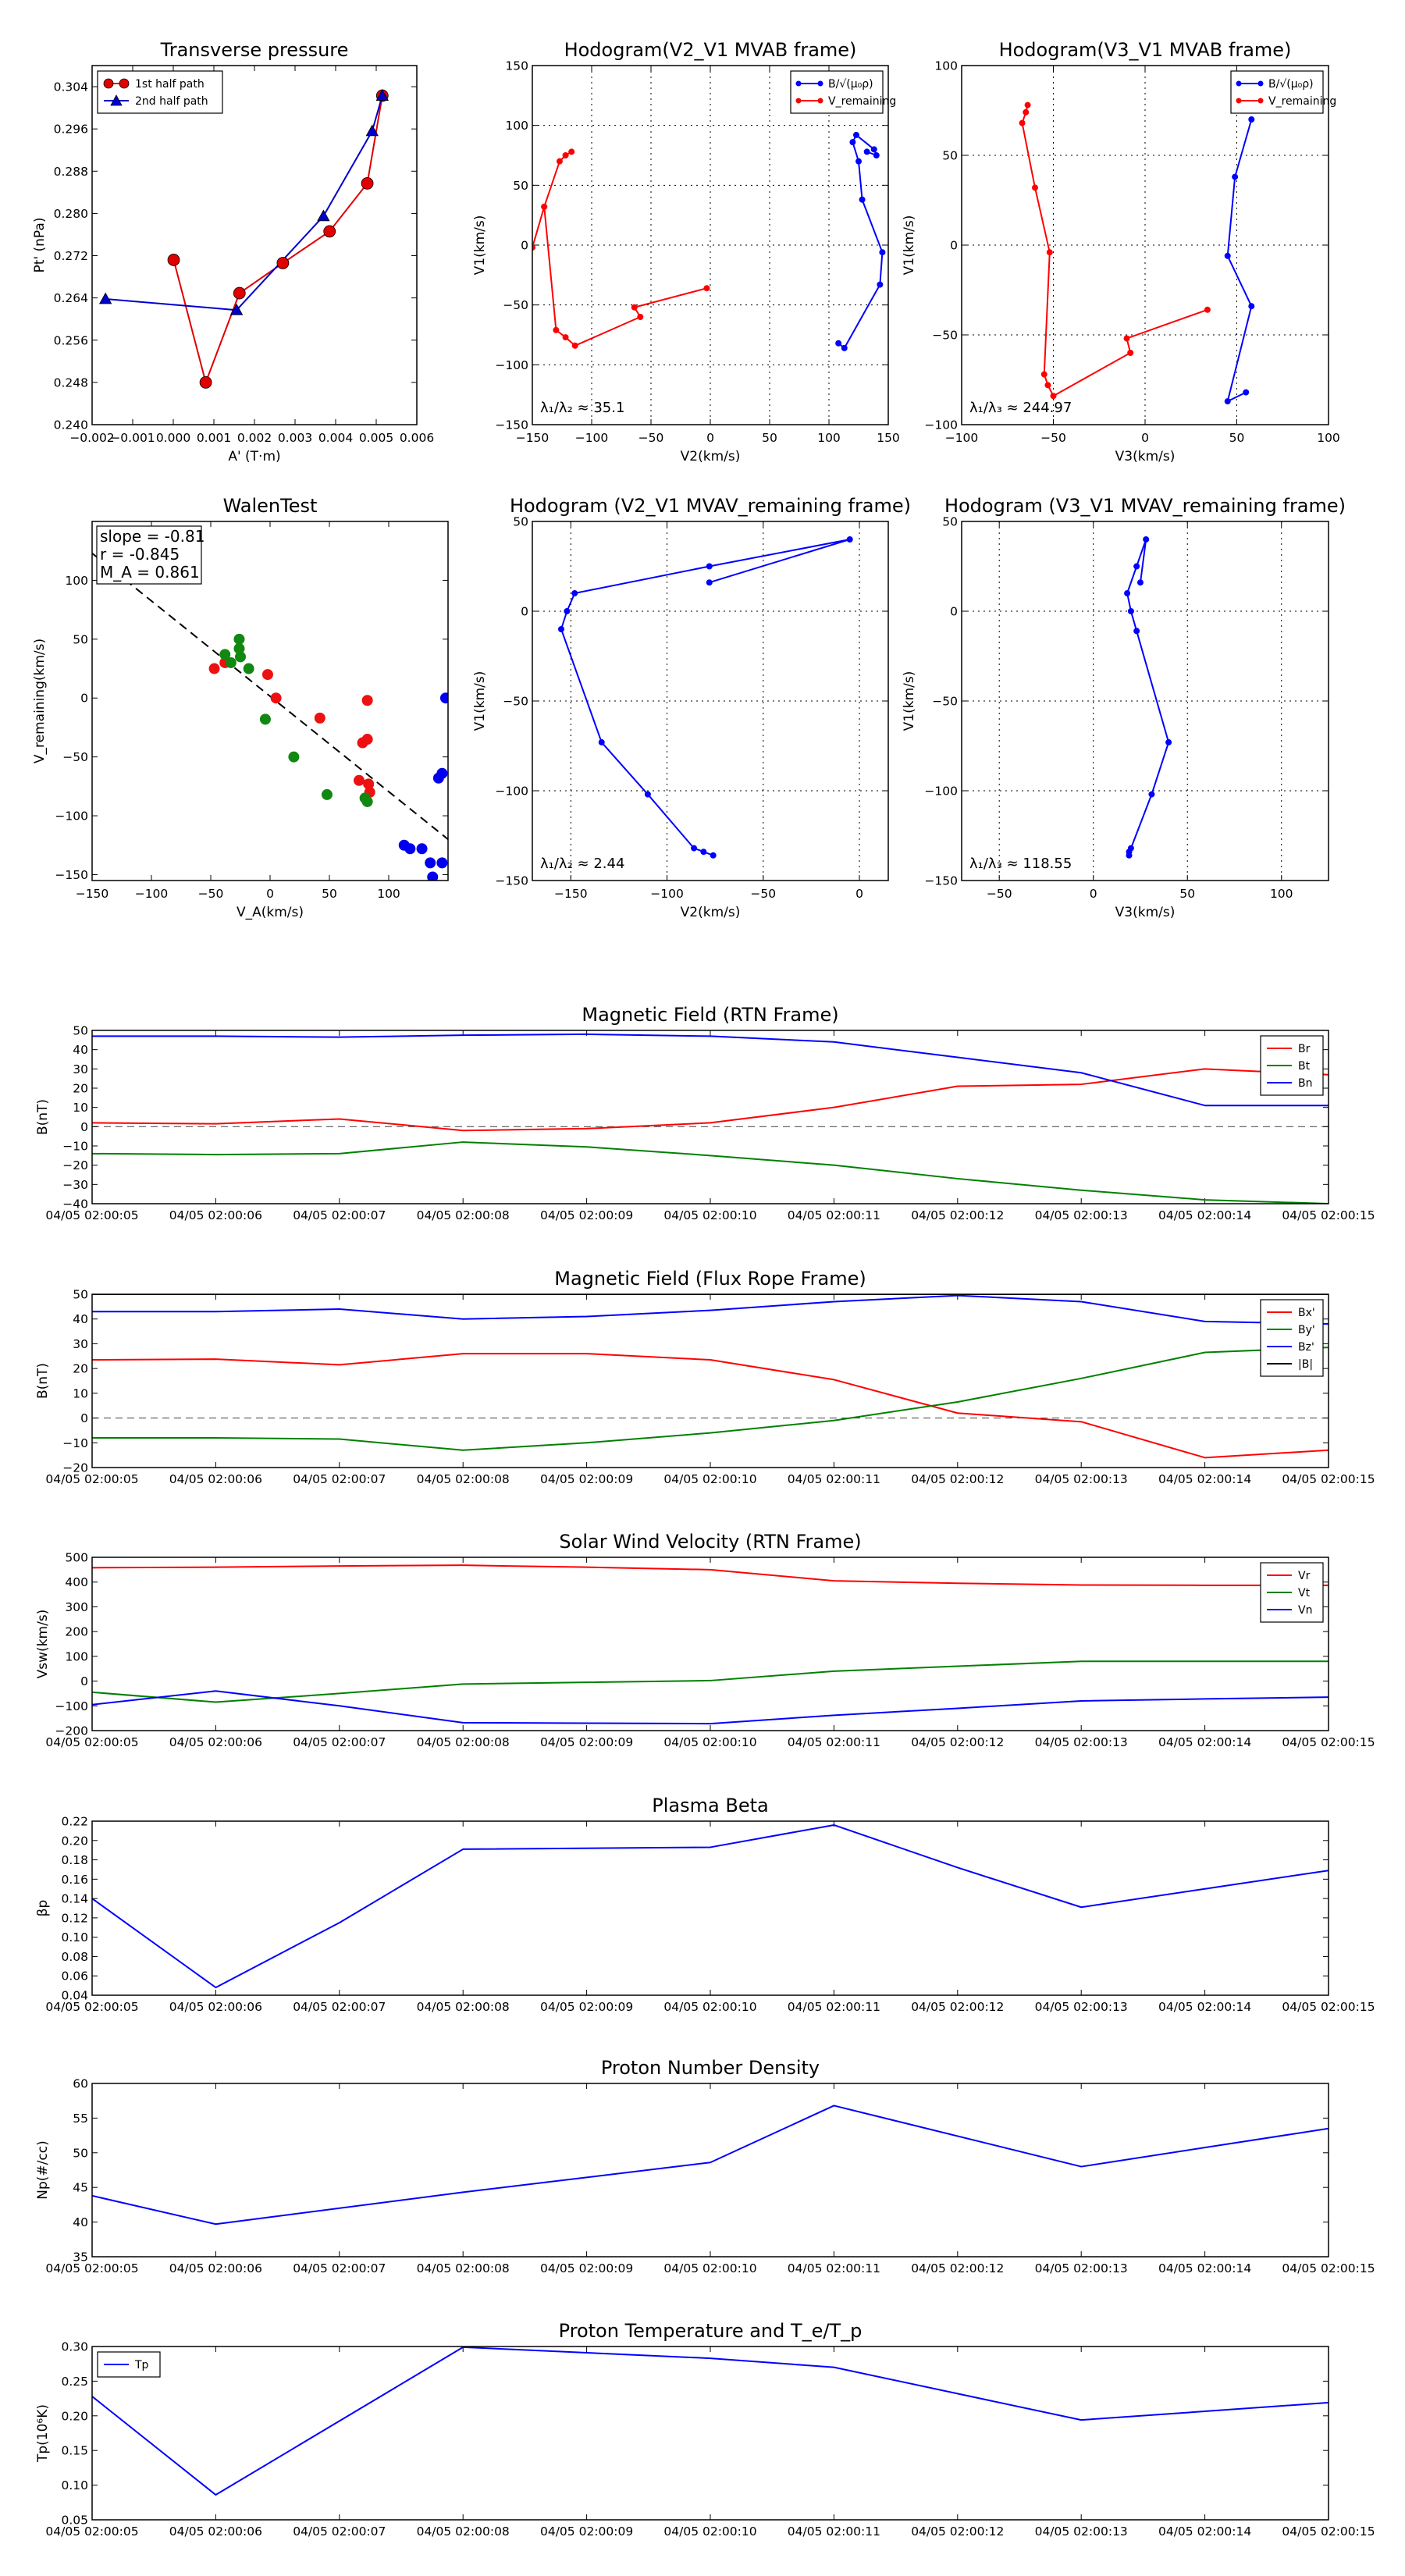  I want to click on legend-label: Vr, so click(1304, 1576).